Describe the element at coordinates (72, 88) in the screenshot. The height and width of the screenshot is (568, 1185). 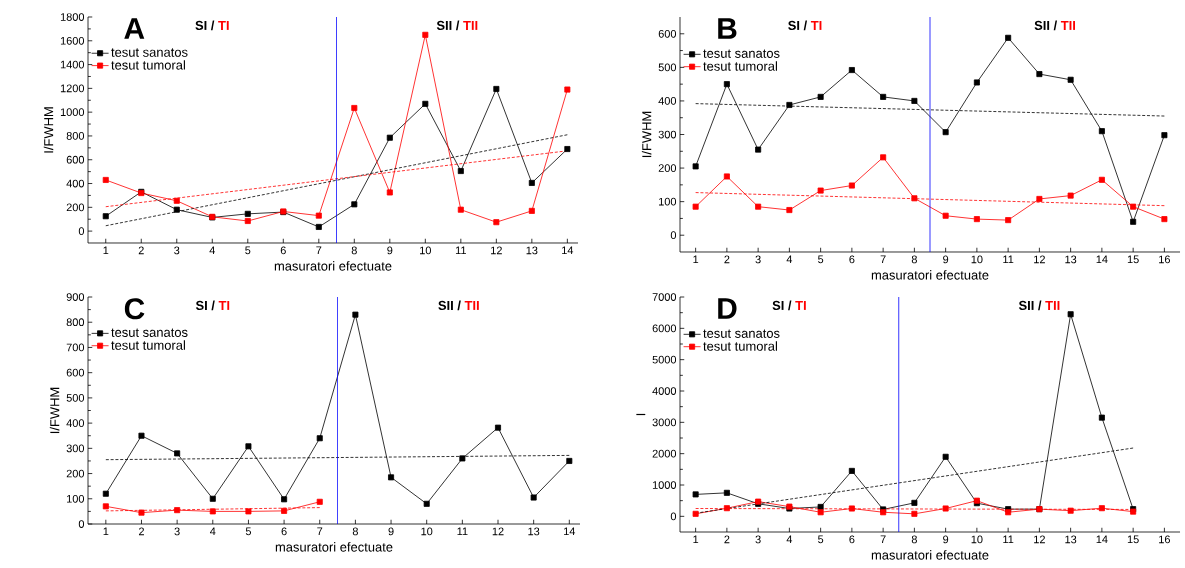
I see `y-tick-label: 1200` at that location.